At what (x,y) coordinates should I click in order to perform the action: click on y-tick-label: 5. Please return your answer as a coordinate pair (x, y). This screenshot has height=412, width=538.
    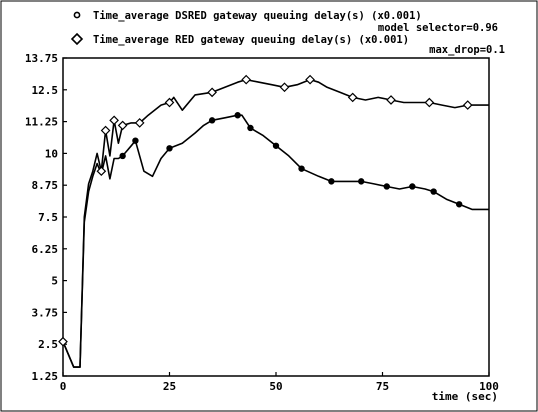
    Looking at the image, I should click on (54, 281).